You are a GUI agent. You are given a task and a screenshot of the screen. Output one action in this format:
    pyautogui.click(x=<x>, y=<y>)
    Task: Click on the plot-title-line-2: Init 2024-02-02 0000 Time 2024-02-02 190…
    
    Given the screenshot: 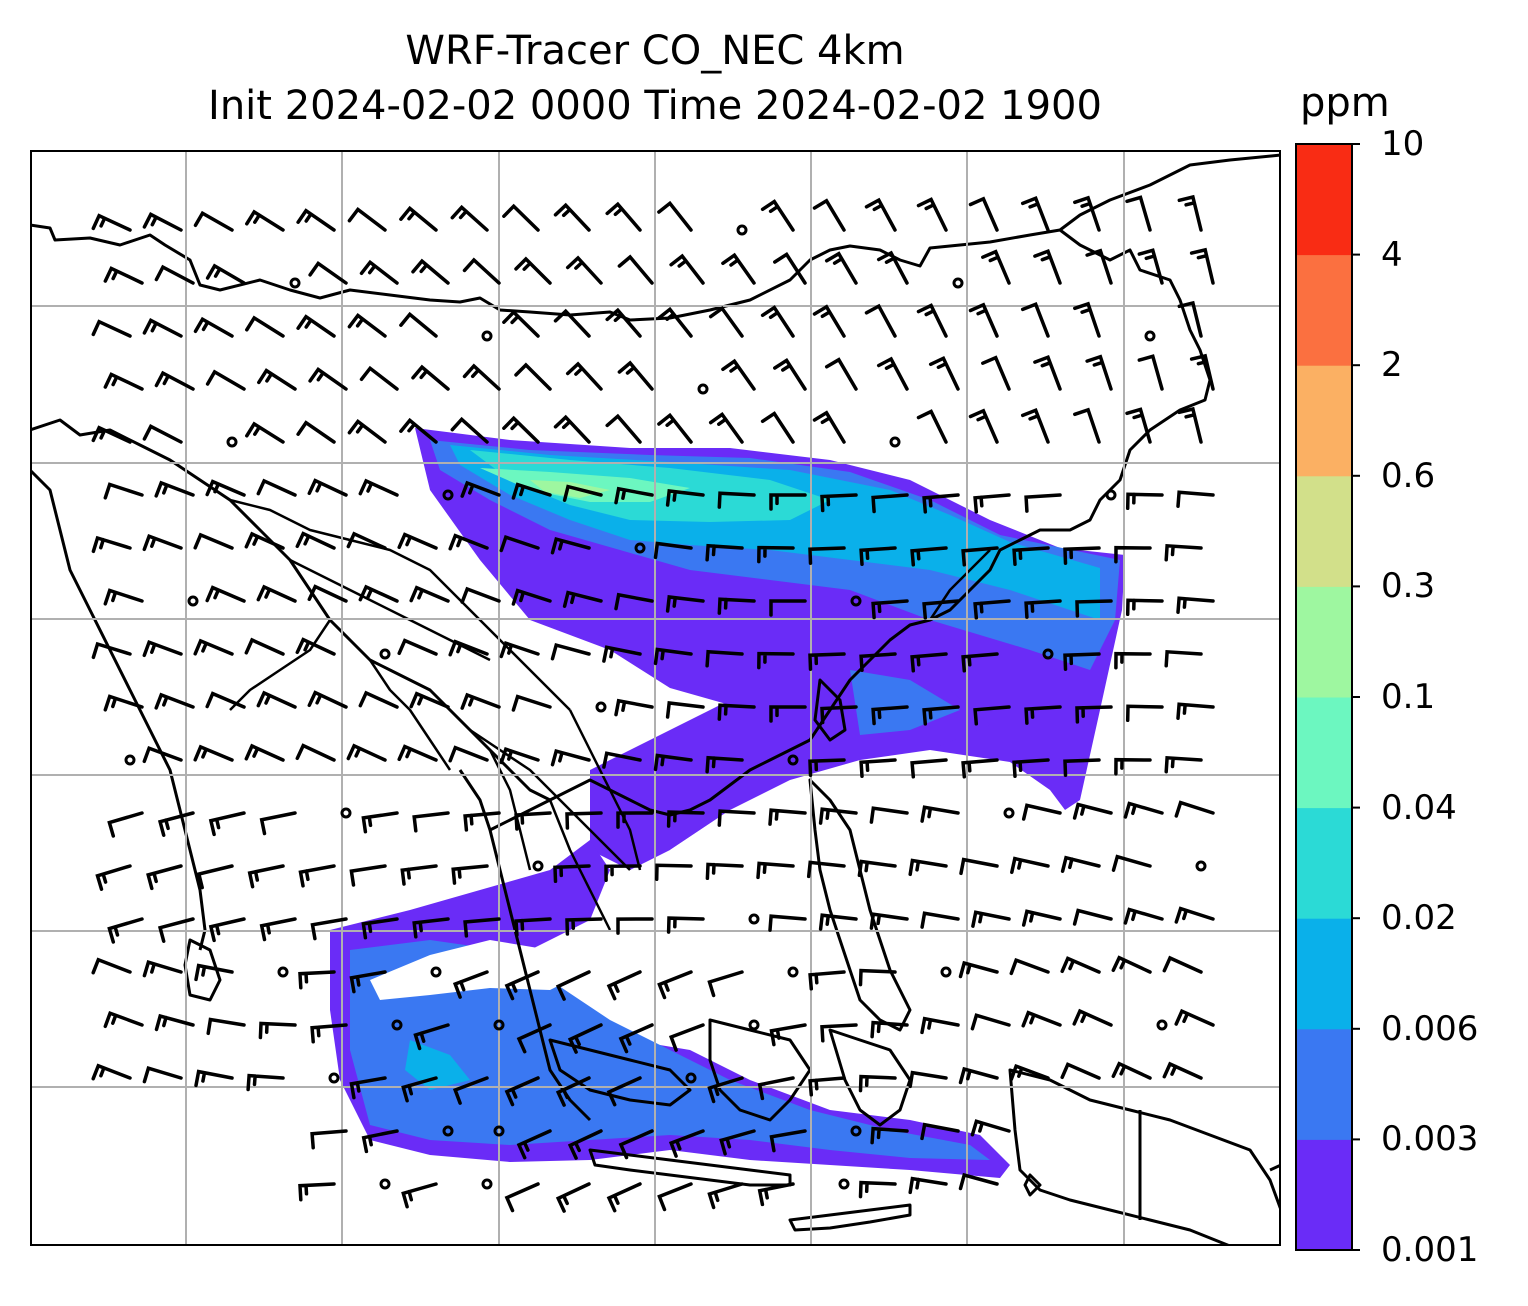 What is the action you would take?
    pyautogui.click(x=655, y=106)
    